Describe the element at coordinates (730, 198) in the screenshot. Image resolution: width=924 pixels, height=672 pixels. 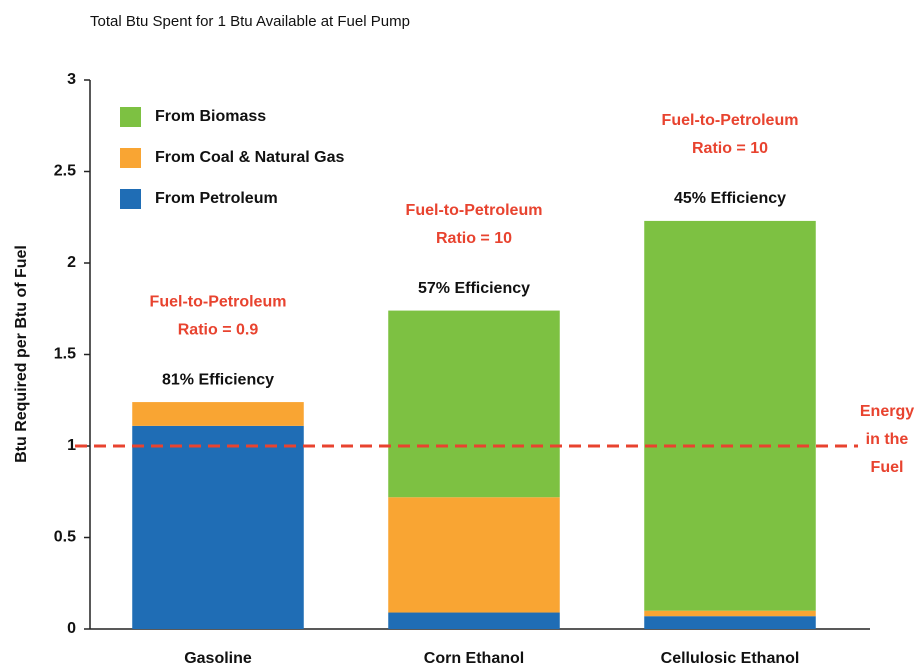
I see `efficiency-label: 45% Efficiency` at that location.